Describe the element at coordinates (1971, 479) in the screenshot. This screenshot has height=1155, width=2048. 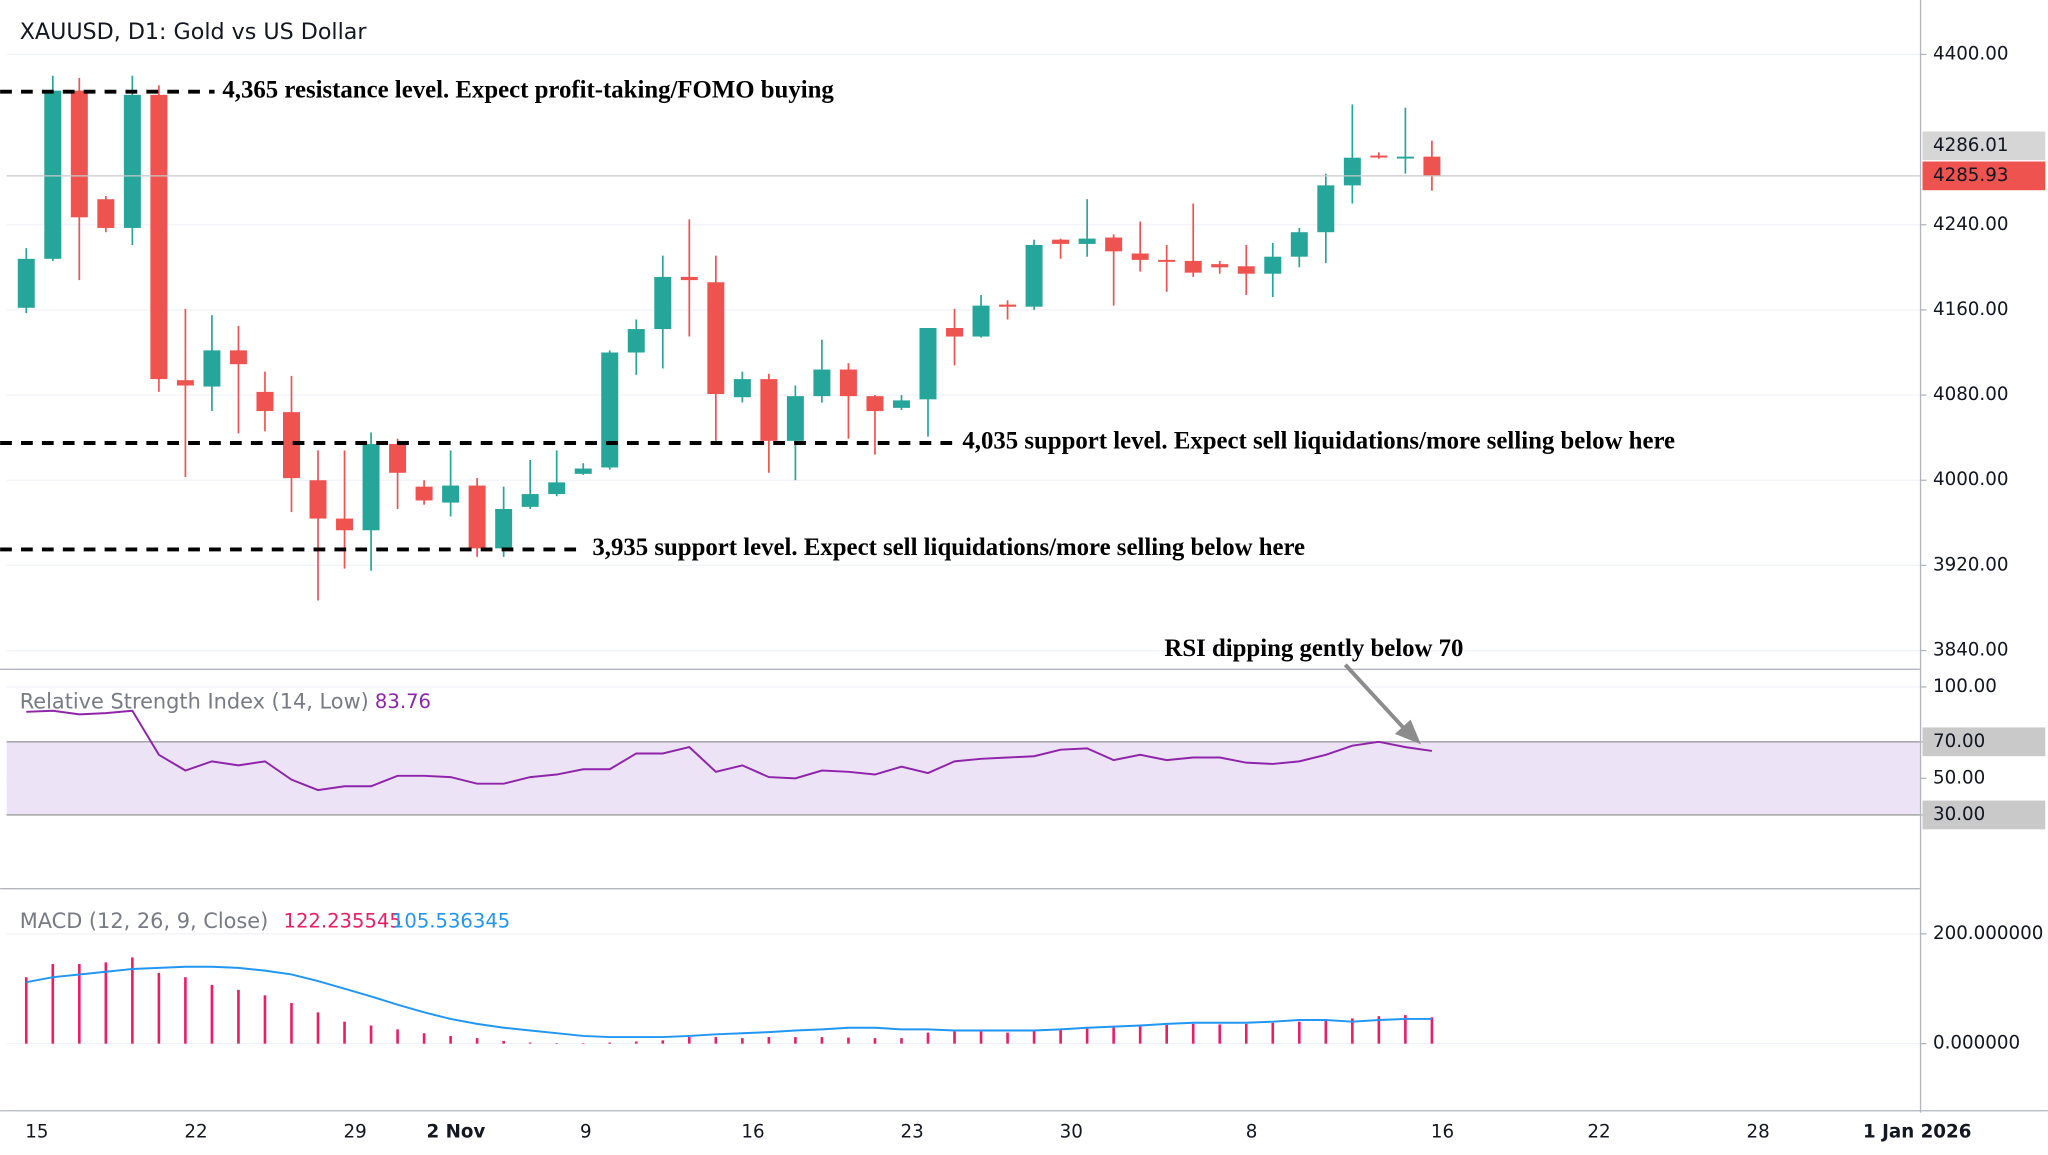
I see `y-tick-label: 4000.00` at that location.